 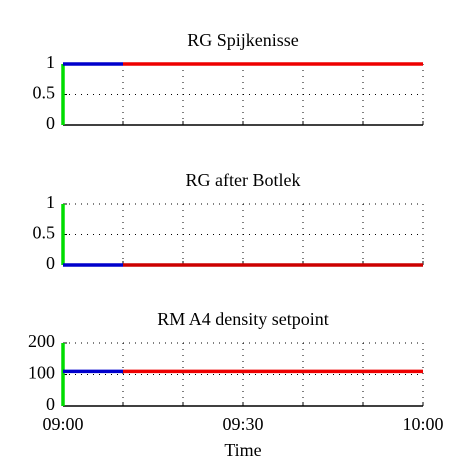 What do you see at coordinates (243, 40) in the screenshot?
I see `subplot-title: RG Spijkenisse` at bounding box center [243, 40].